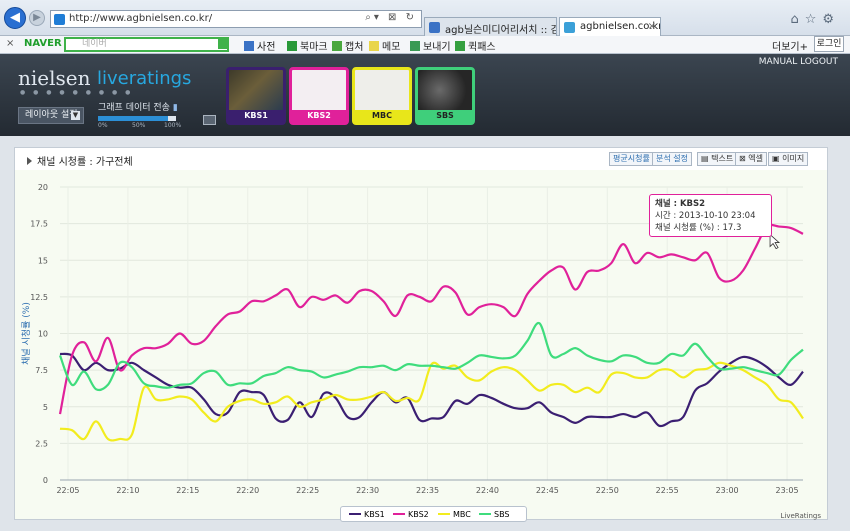  What do you see at coordinates (800, 516) in the screenshot?
I see `liveratings-watermark: LiveRatings` at bounding box center [800, 516].